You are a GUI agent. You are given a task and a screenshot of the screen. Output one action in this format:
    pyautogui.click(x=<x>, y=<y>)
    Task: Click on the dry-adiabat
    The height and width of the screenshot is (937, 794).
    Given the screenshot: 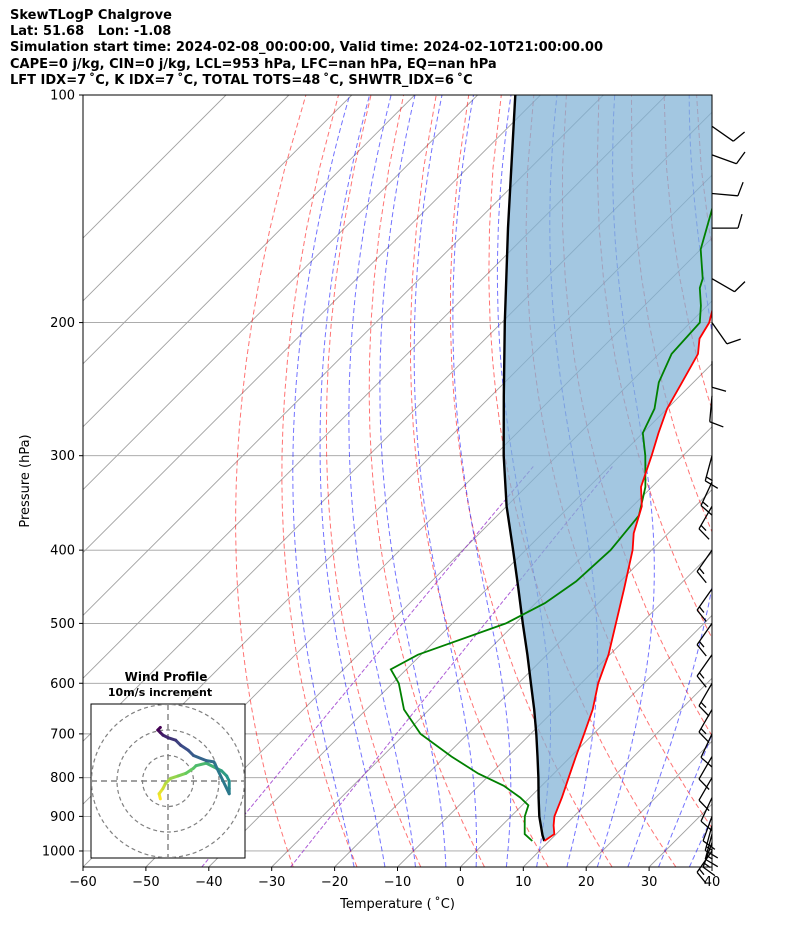 What is the action you would take?
    pyautogui.click(x=426, y=481)
    